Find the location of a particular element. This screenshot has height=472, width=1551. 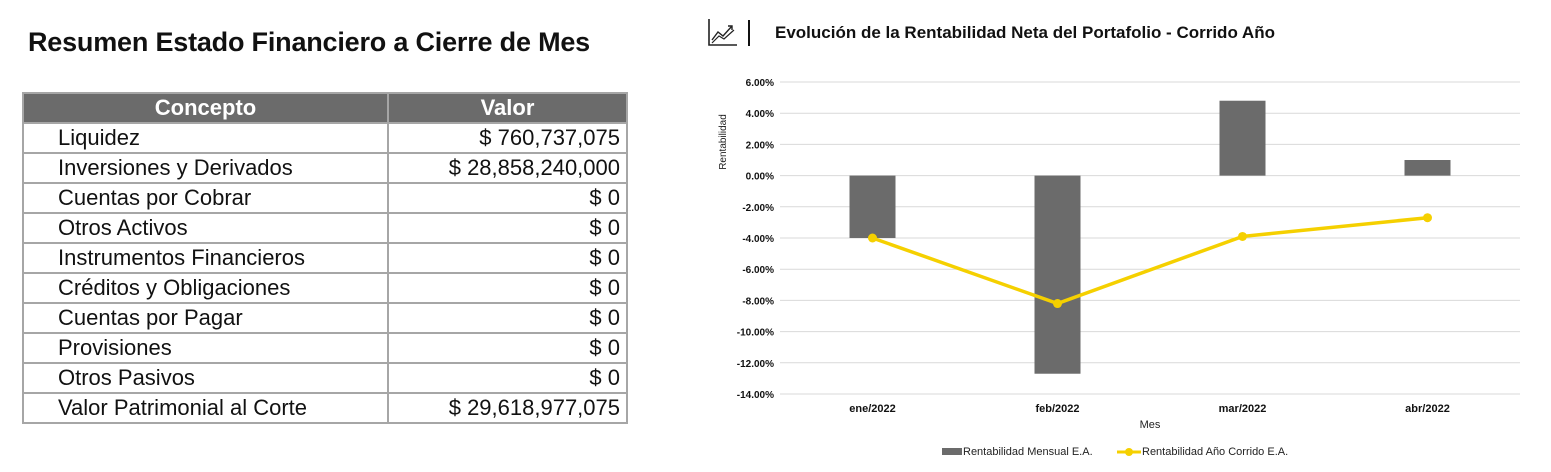

y-tick-label: -14.00% is located at coordinates (755, 395).